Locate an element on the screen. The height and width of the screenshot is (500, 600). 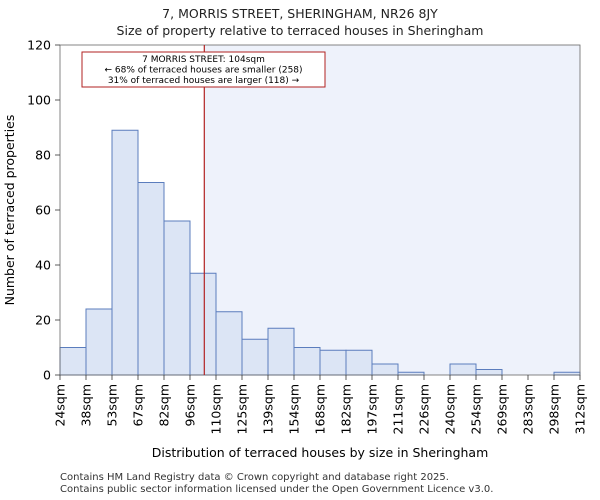
x-tick-label: 125sqm is located at coordinates (242, 409).